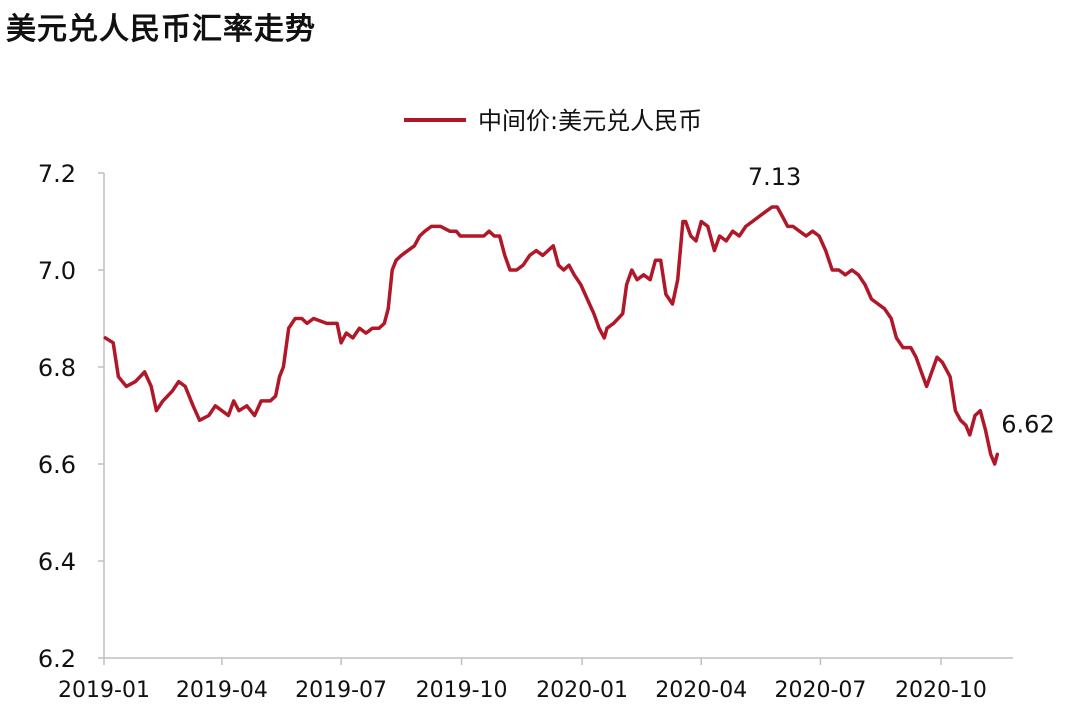  Describe the element at coordinates (161, 29) in the screenshot. I see `chart-title: 美元兑人民币汇率走势` at that location.